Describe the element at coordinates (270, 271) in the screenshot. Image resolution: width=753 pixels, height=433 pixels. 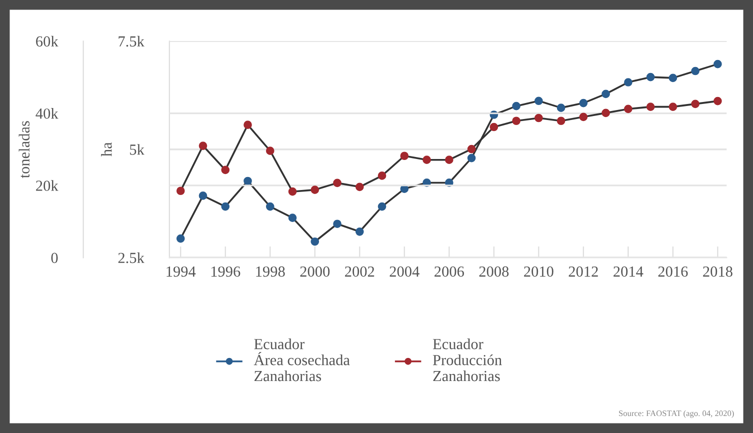
I see `x-tick-label: 1998` at that location.